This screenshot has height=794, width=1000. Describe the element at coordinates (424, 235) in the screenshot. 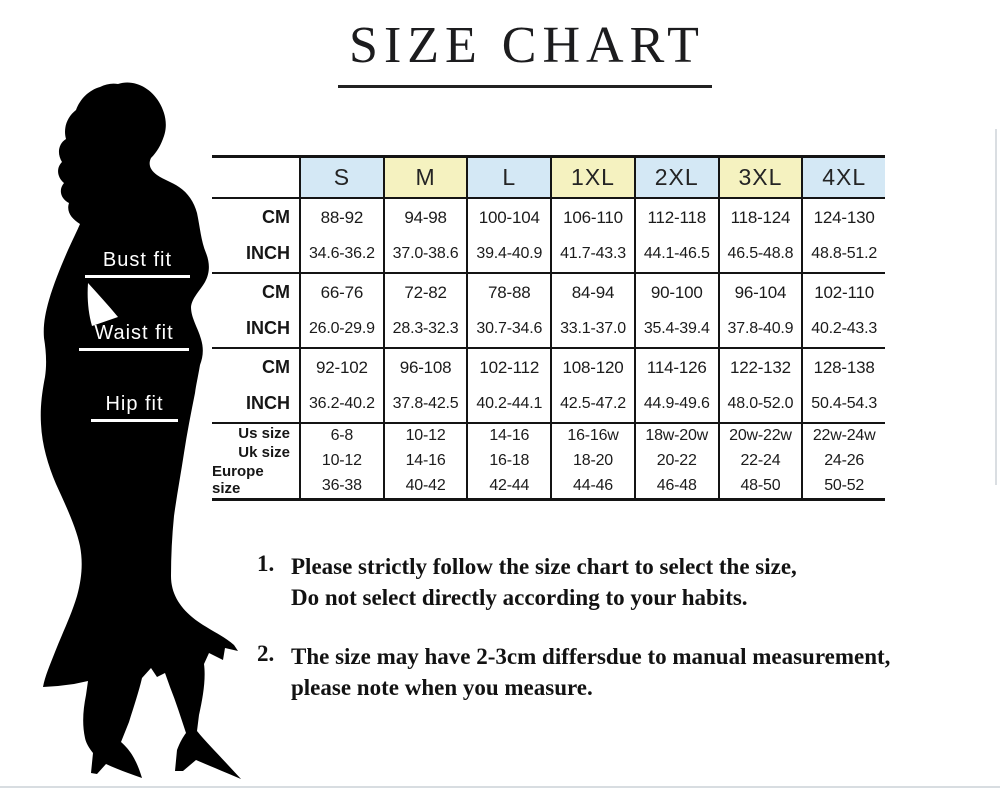

I see `table-cell-column-M: 94-98 37.0-38.6` at that location.